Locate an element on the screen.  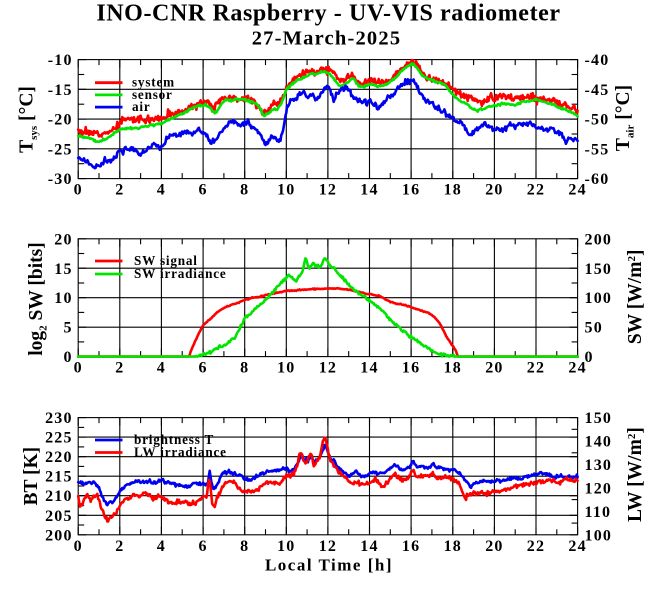
svg-text: 120 is located at coordinates (599, 488).